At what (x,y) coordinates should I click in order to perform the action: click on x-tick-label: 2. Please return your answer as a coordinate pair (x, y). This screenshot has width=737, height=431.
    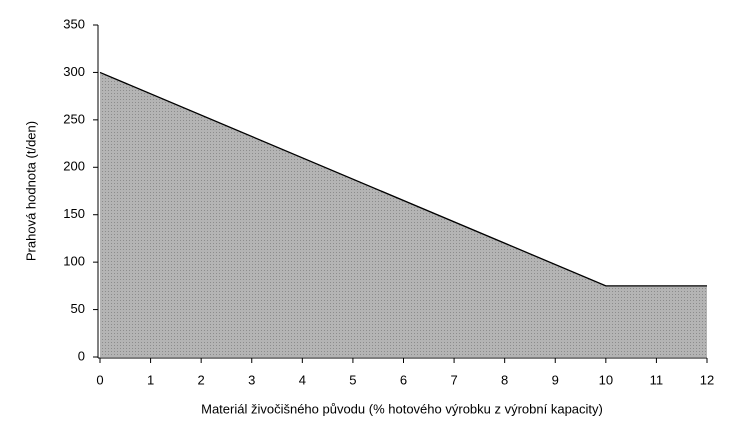
    Looking at the image, I should click on (201, 379).